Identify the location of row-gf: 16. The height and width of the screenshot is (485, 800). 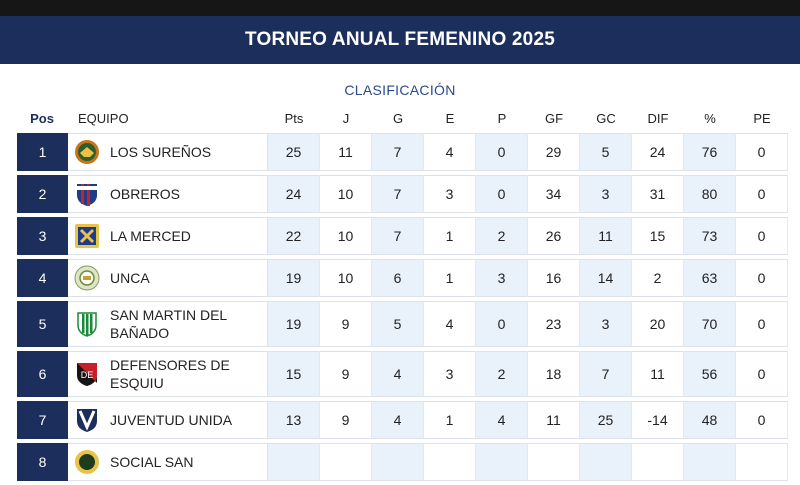
(554, 278).